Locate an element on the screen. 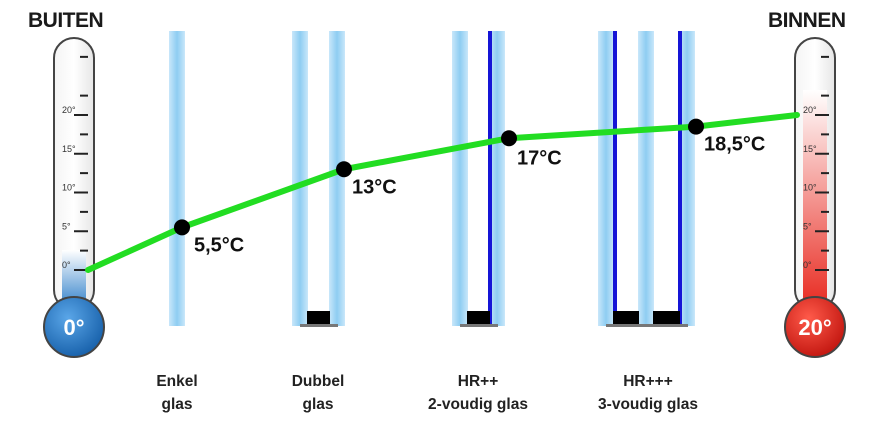 The image size is (882, 421). outside-thermometer-bulb is located at coordinates (74, 327).